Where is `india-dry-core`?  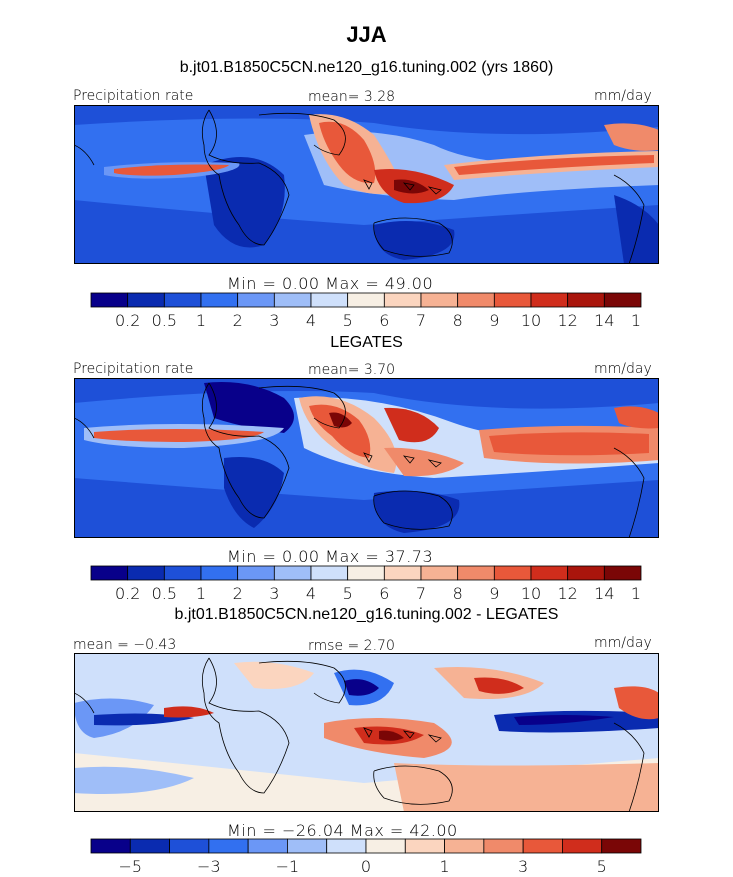 india-dry-core is located at coordinates (361, 687).